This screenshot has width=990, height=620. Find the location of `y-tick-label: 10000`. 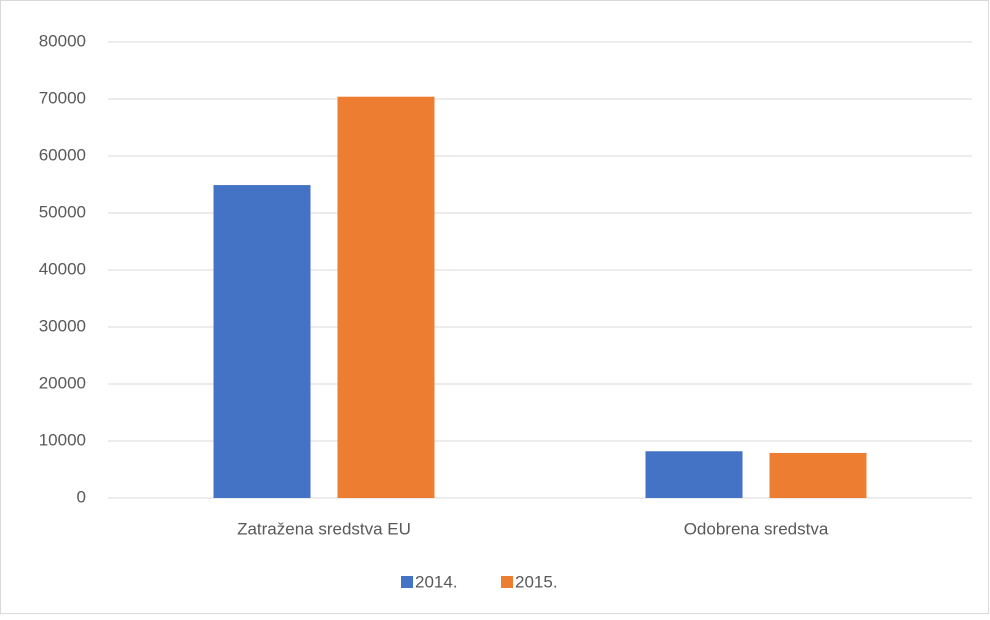

y-tick-label: 10000 is located at coordinates (62, 439).